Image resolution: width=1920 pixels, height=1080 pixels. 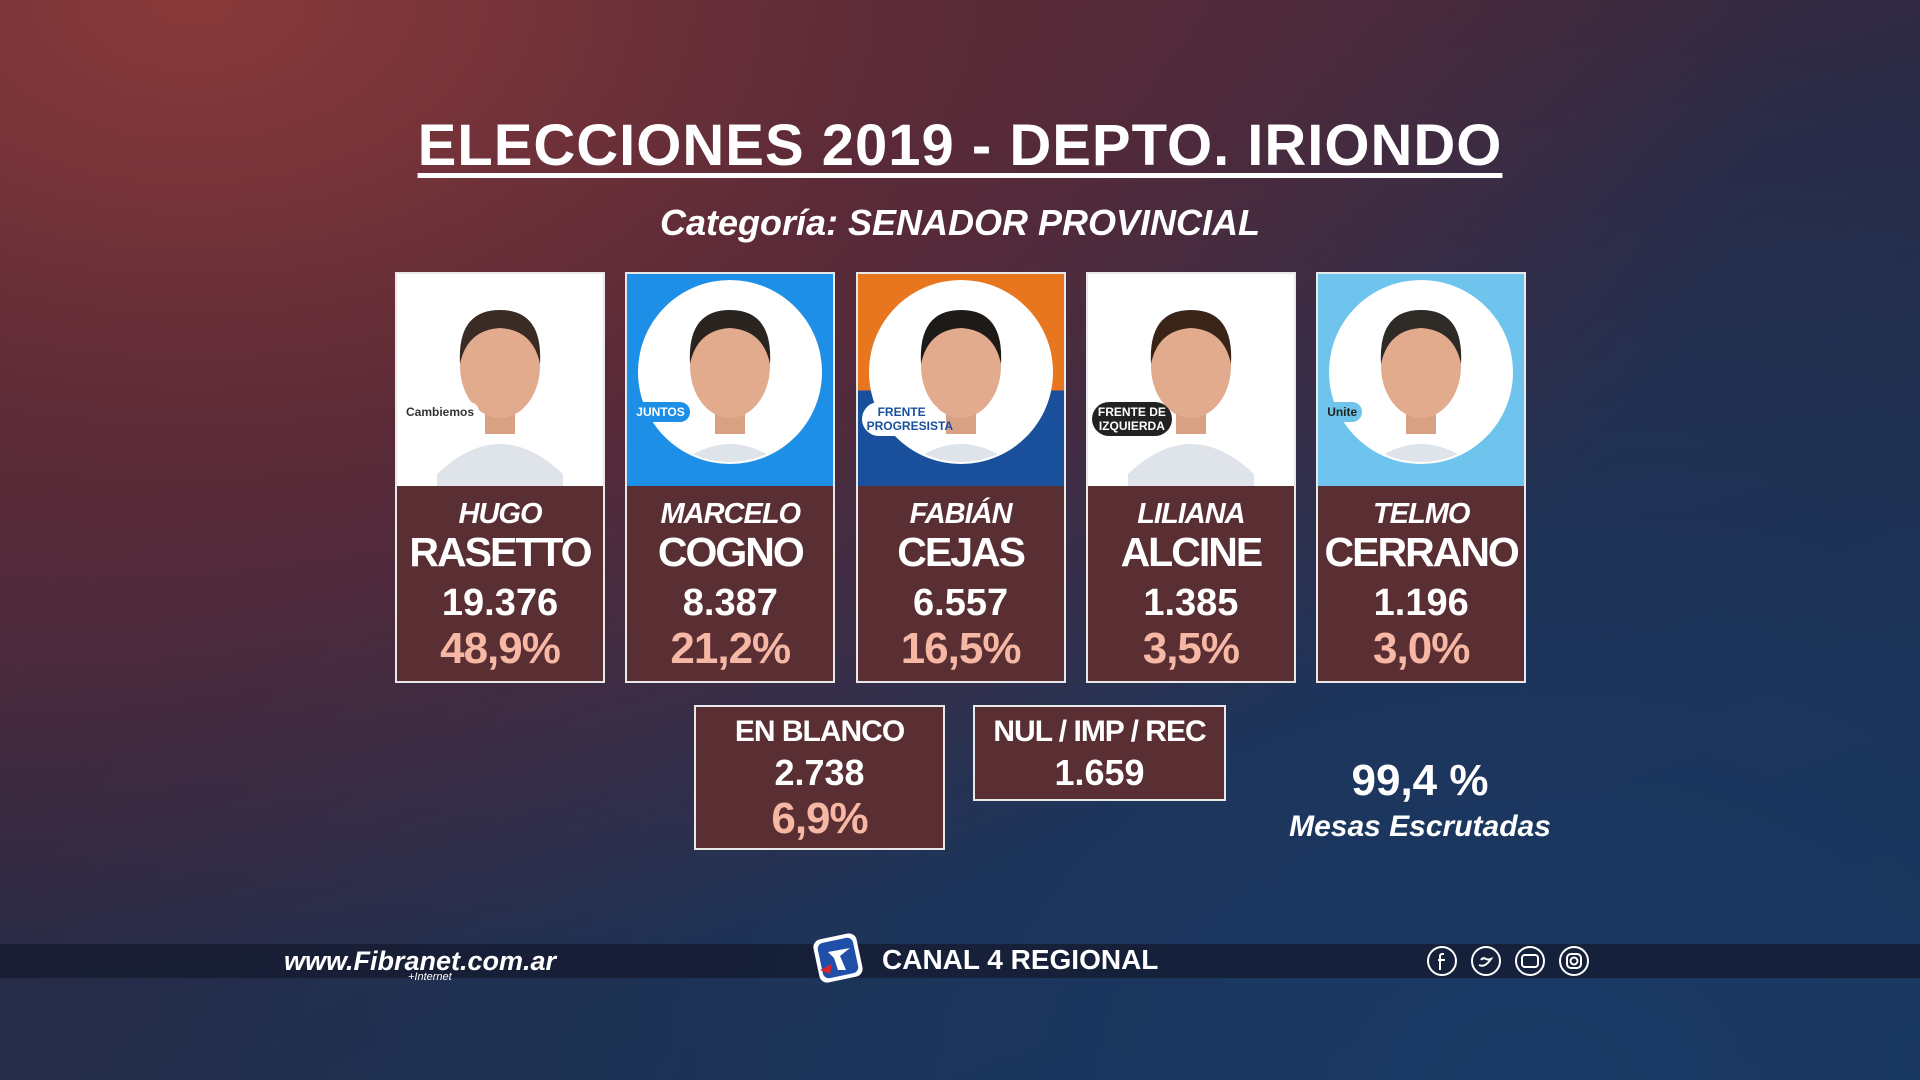 What do you see at coordinates (731, 552) in the screenshot?
I see `last-name: COGNO` at bounding box center [731, 552].